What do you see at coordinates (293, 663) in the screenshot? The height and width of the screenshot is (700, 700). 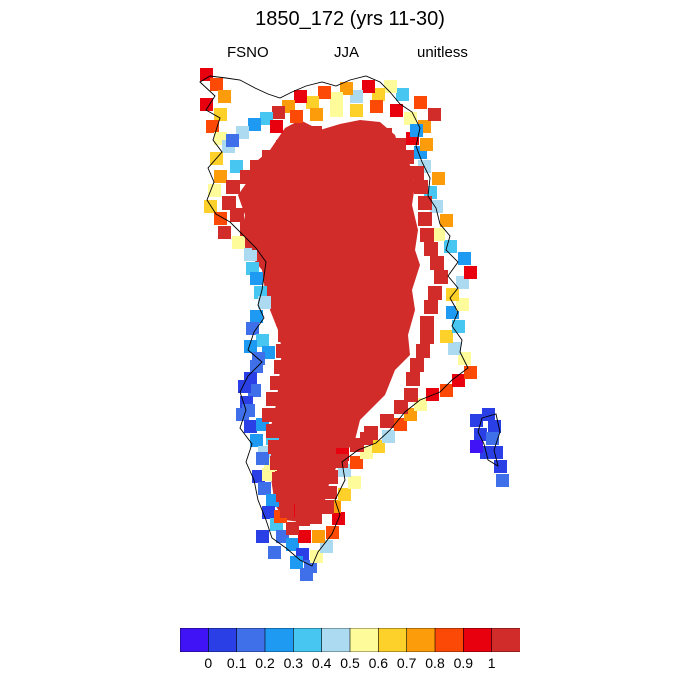 I see `colorbar-tick-label: 0.3` at bounding box center [293, 663].